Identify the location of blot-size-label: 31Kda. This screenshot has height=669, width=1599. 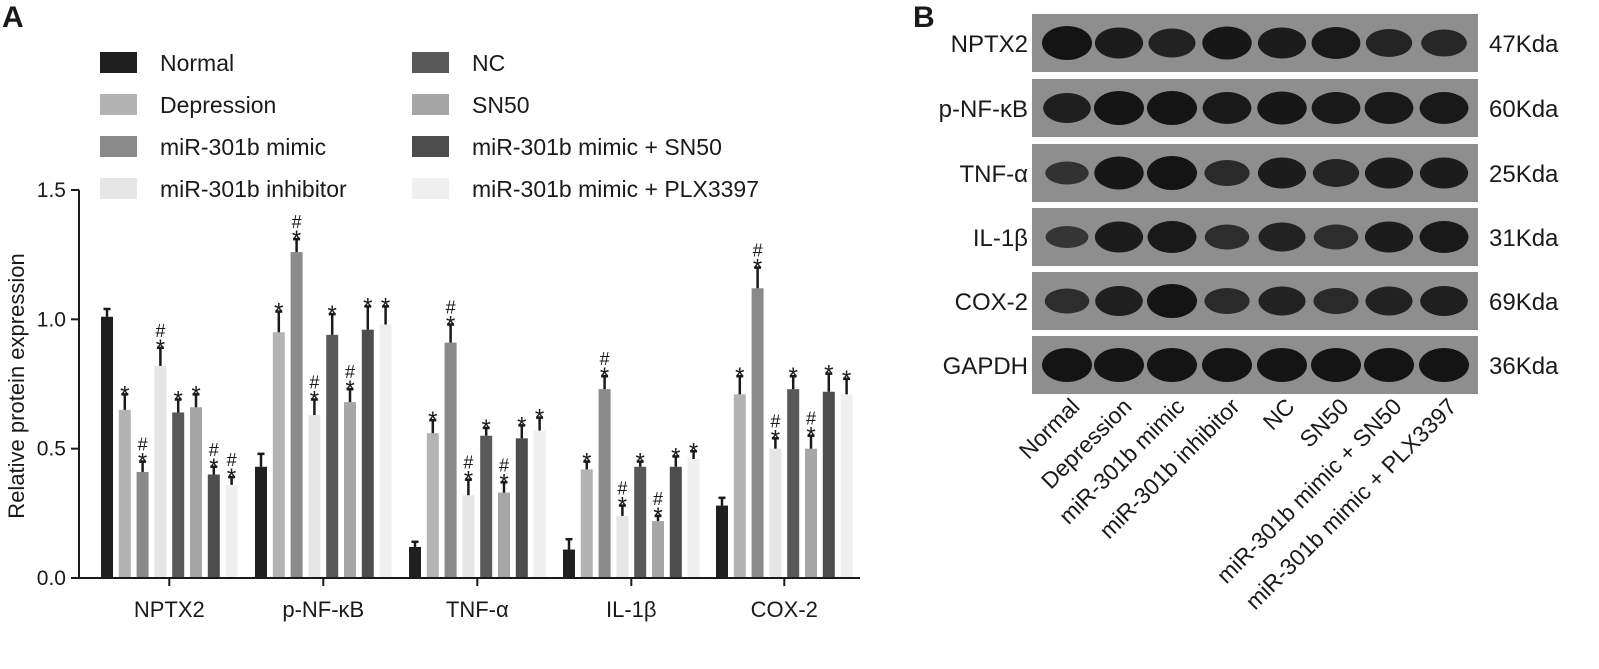
(1524, 238).